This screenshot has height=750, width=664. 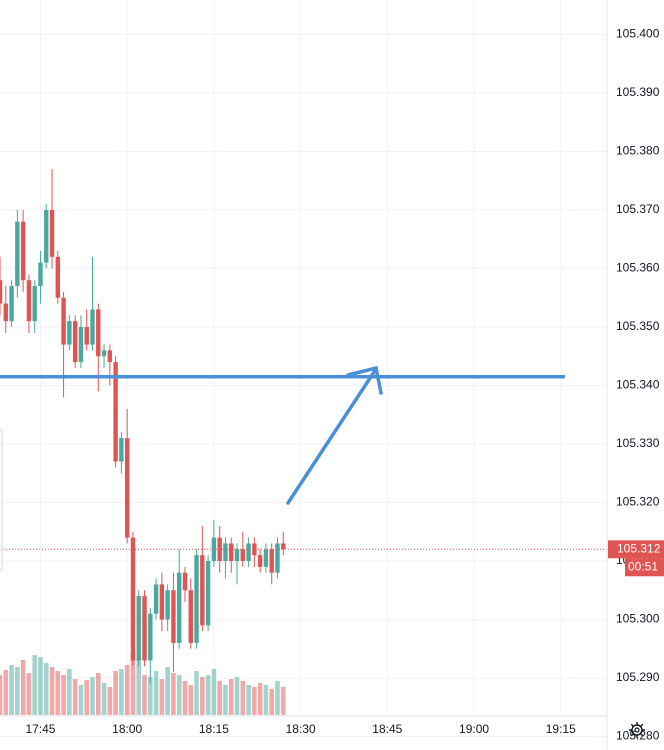 What do you see at coordinates (638, 619) in the screenshot?
I see `y-tick-label: 105.300` at bounding box center [638, 619].